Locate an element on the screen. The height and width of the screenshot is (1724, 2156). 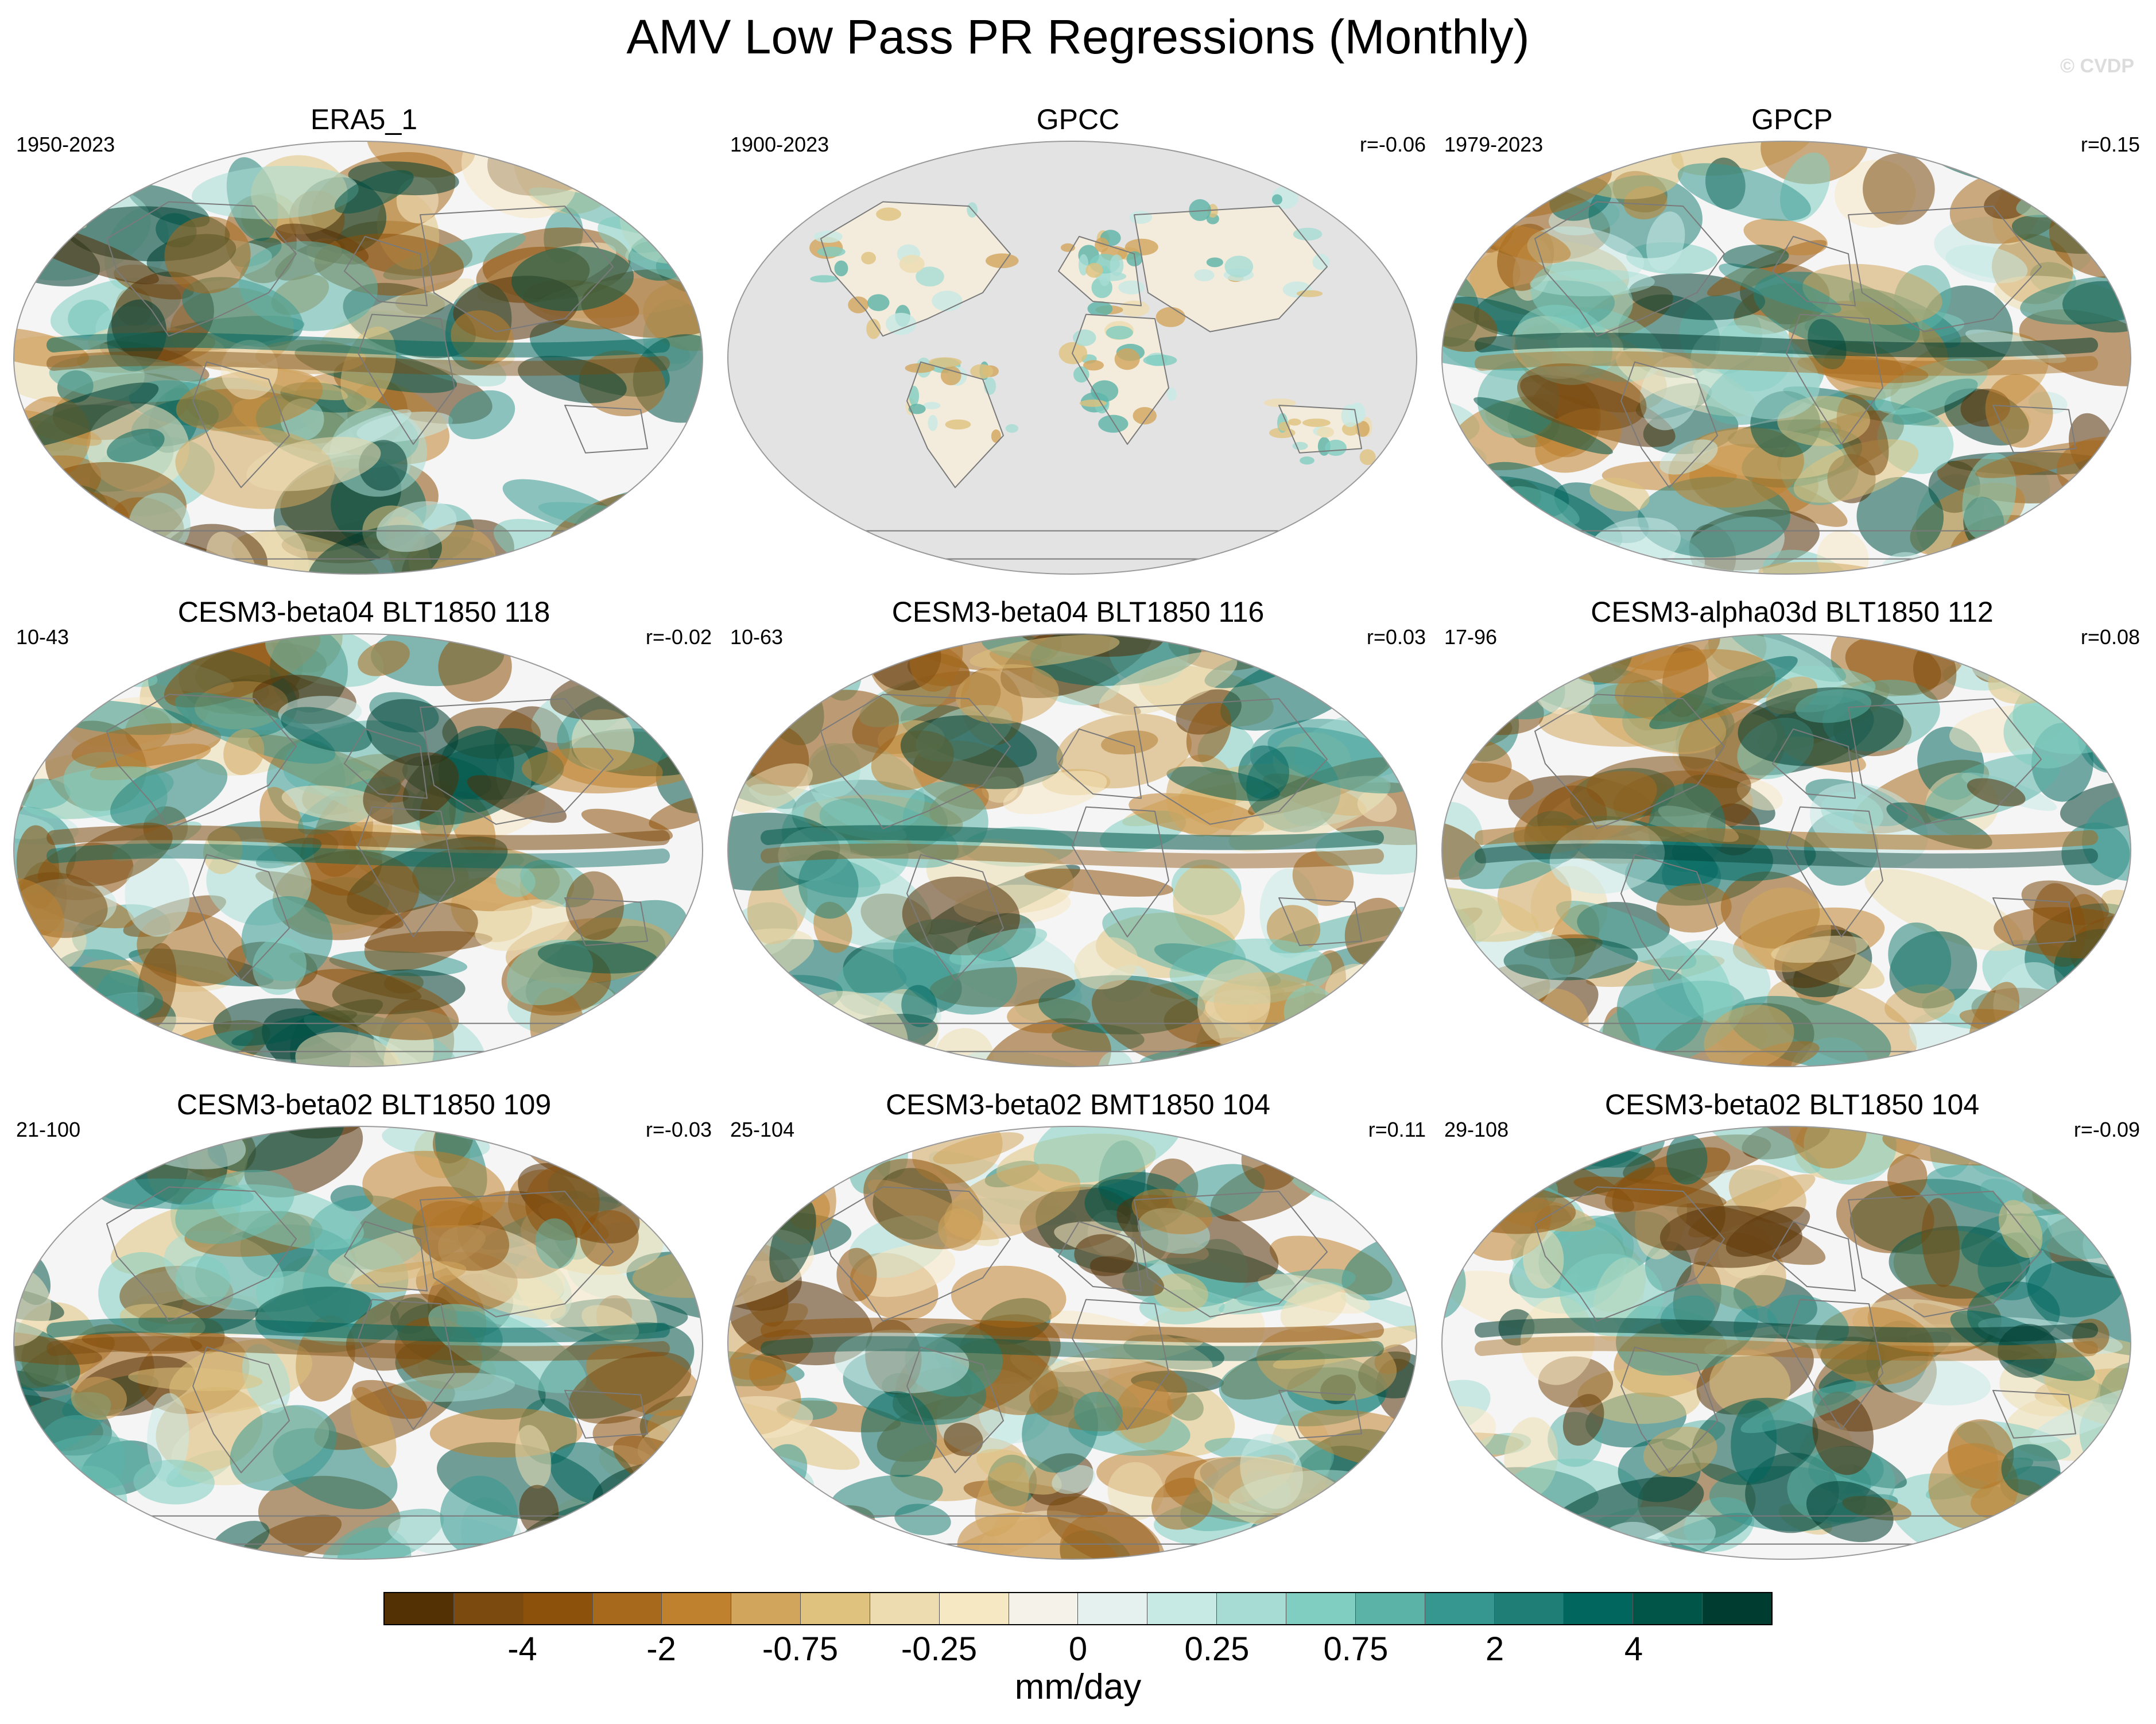
map-panel: CESM3-beta02 BMT1850 104 25-104 r=0.11 is located at coordinates (1078, 1325).